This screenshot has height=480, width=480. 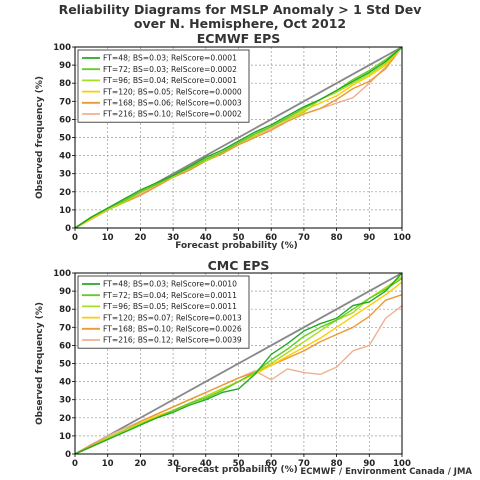 What do you see at coordinates (172, 317) in the screenshot?
I see `legend-entry-4: FT=120; BS=0.07; RelScore=0.0013` at bounding box center [172, 317].